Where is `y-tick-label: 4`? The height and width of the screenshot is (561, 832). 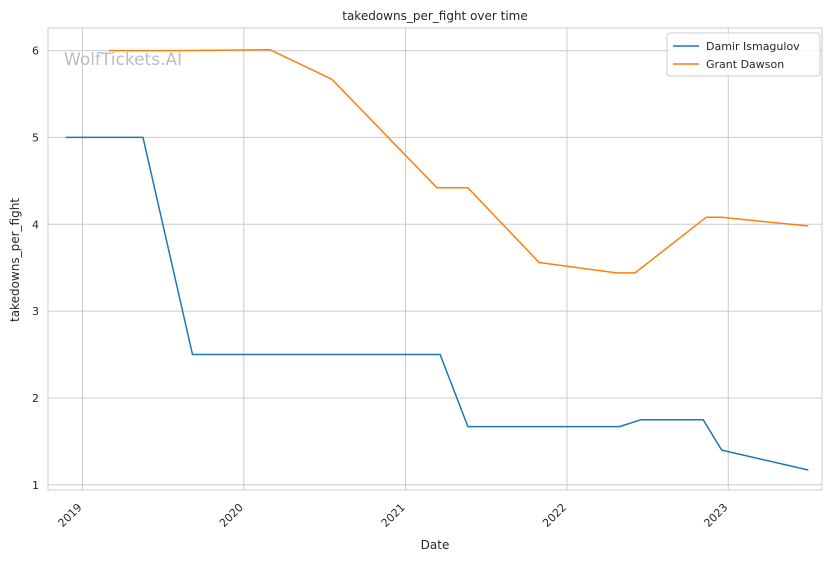 y-tick-label: 4 is located at coordinates (35, 224).